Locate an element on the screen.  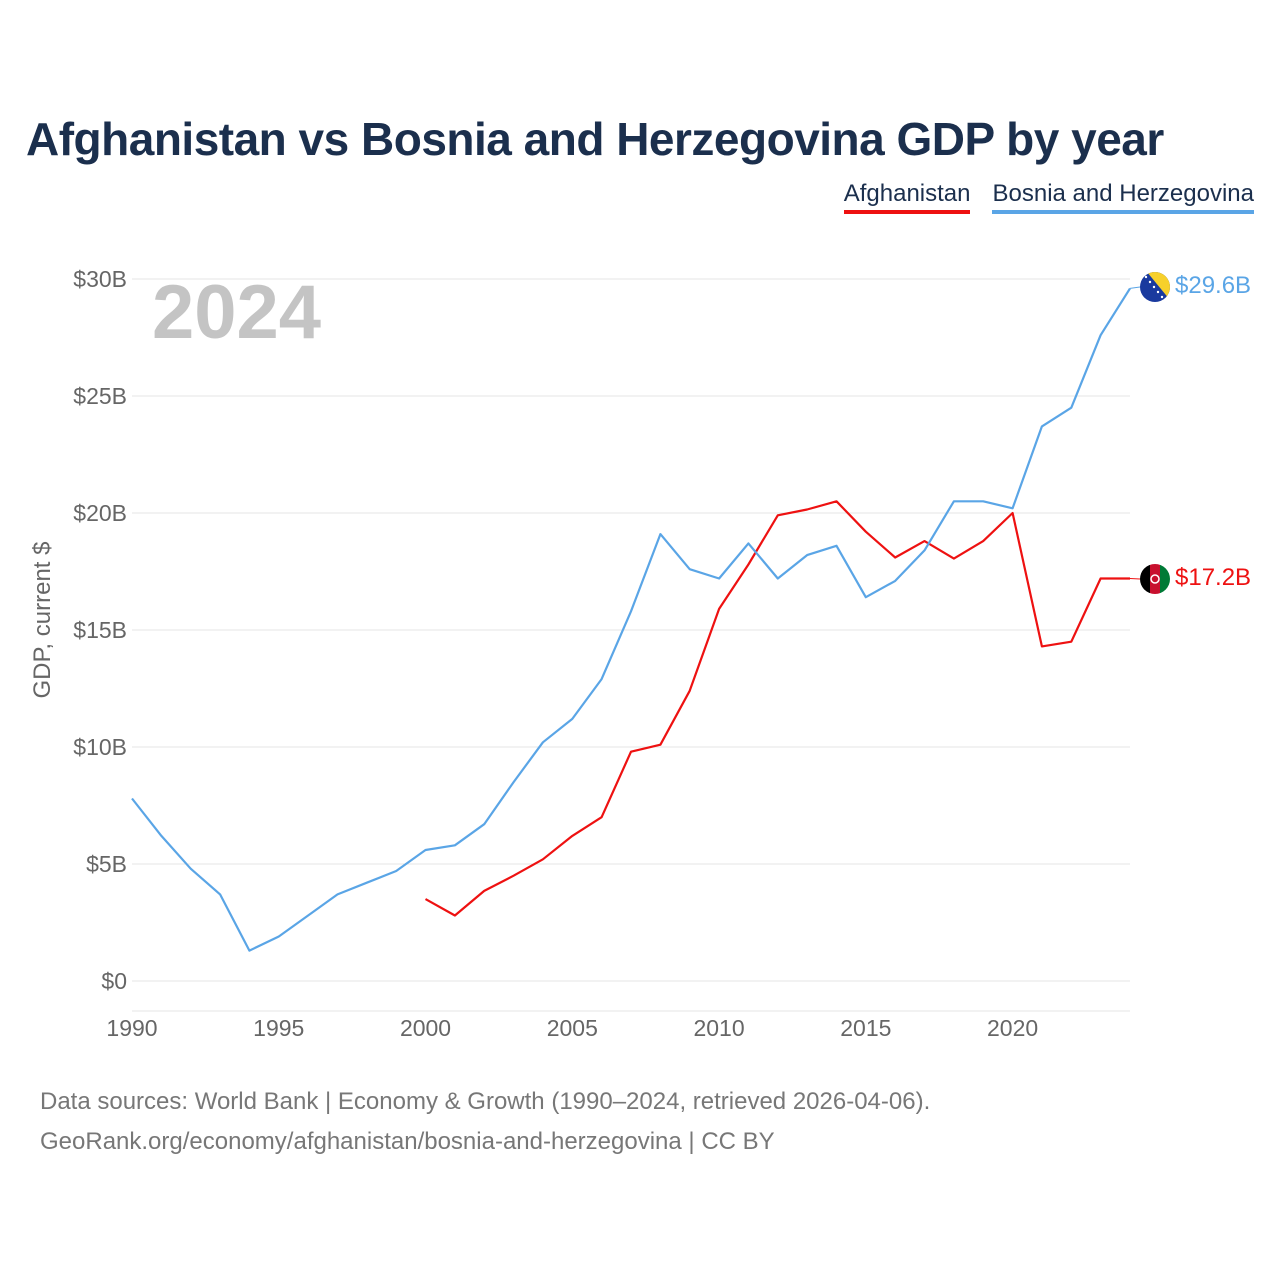
bosnia-flag-icon is located at coordinates (1155, 287).